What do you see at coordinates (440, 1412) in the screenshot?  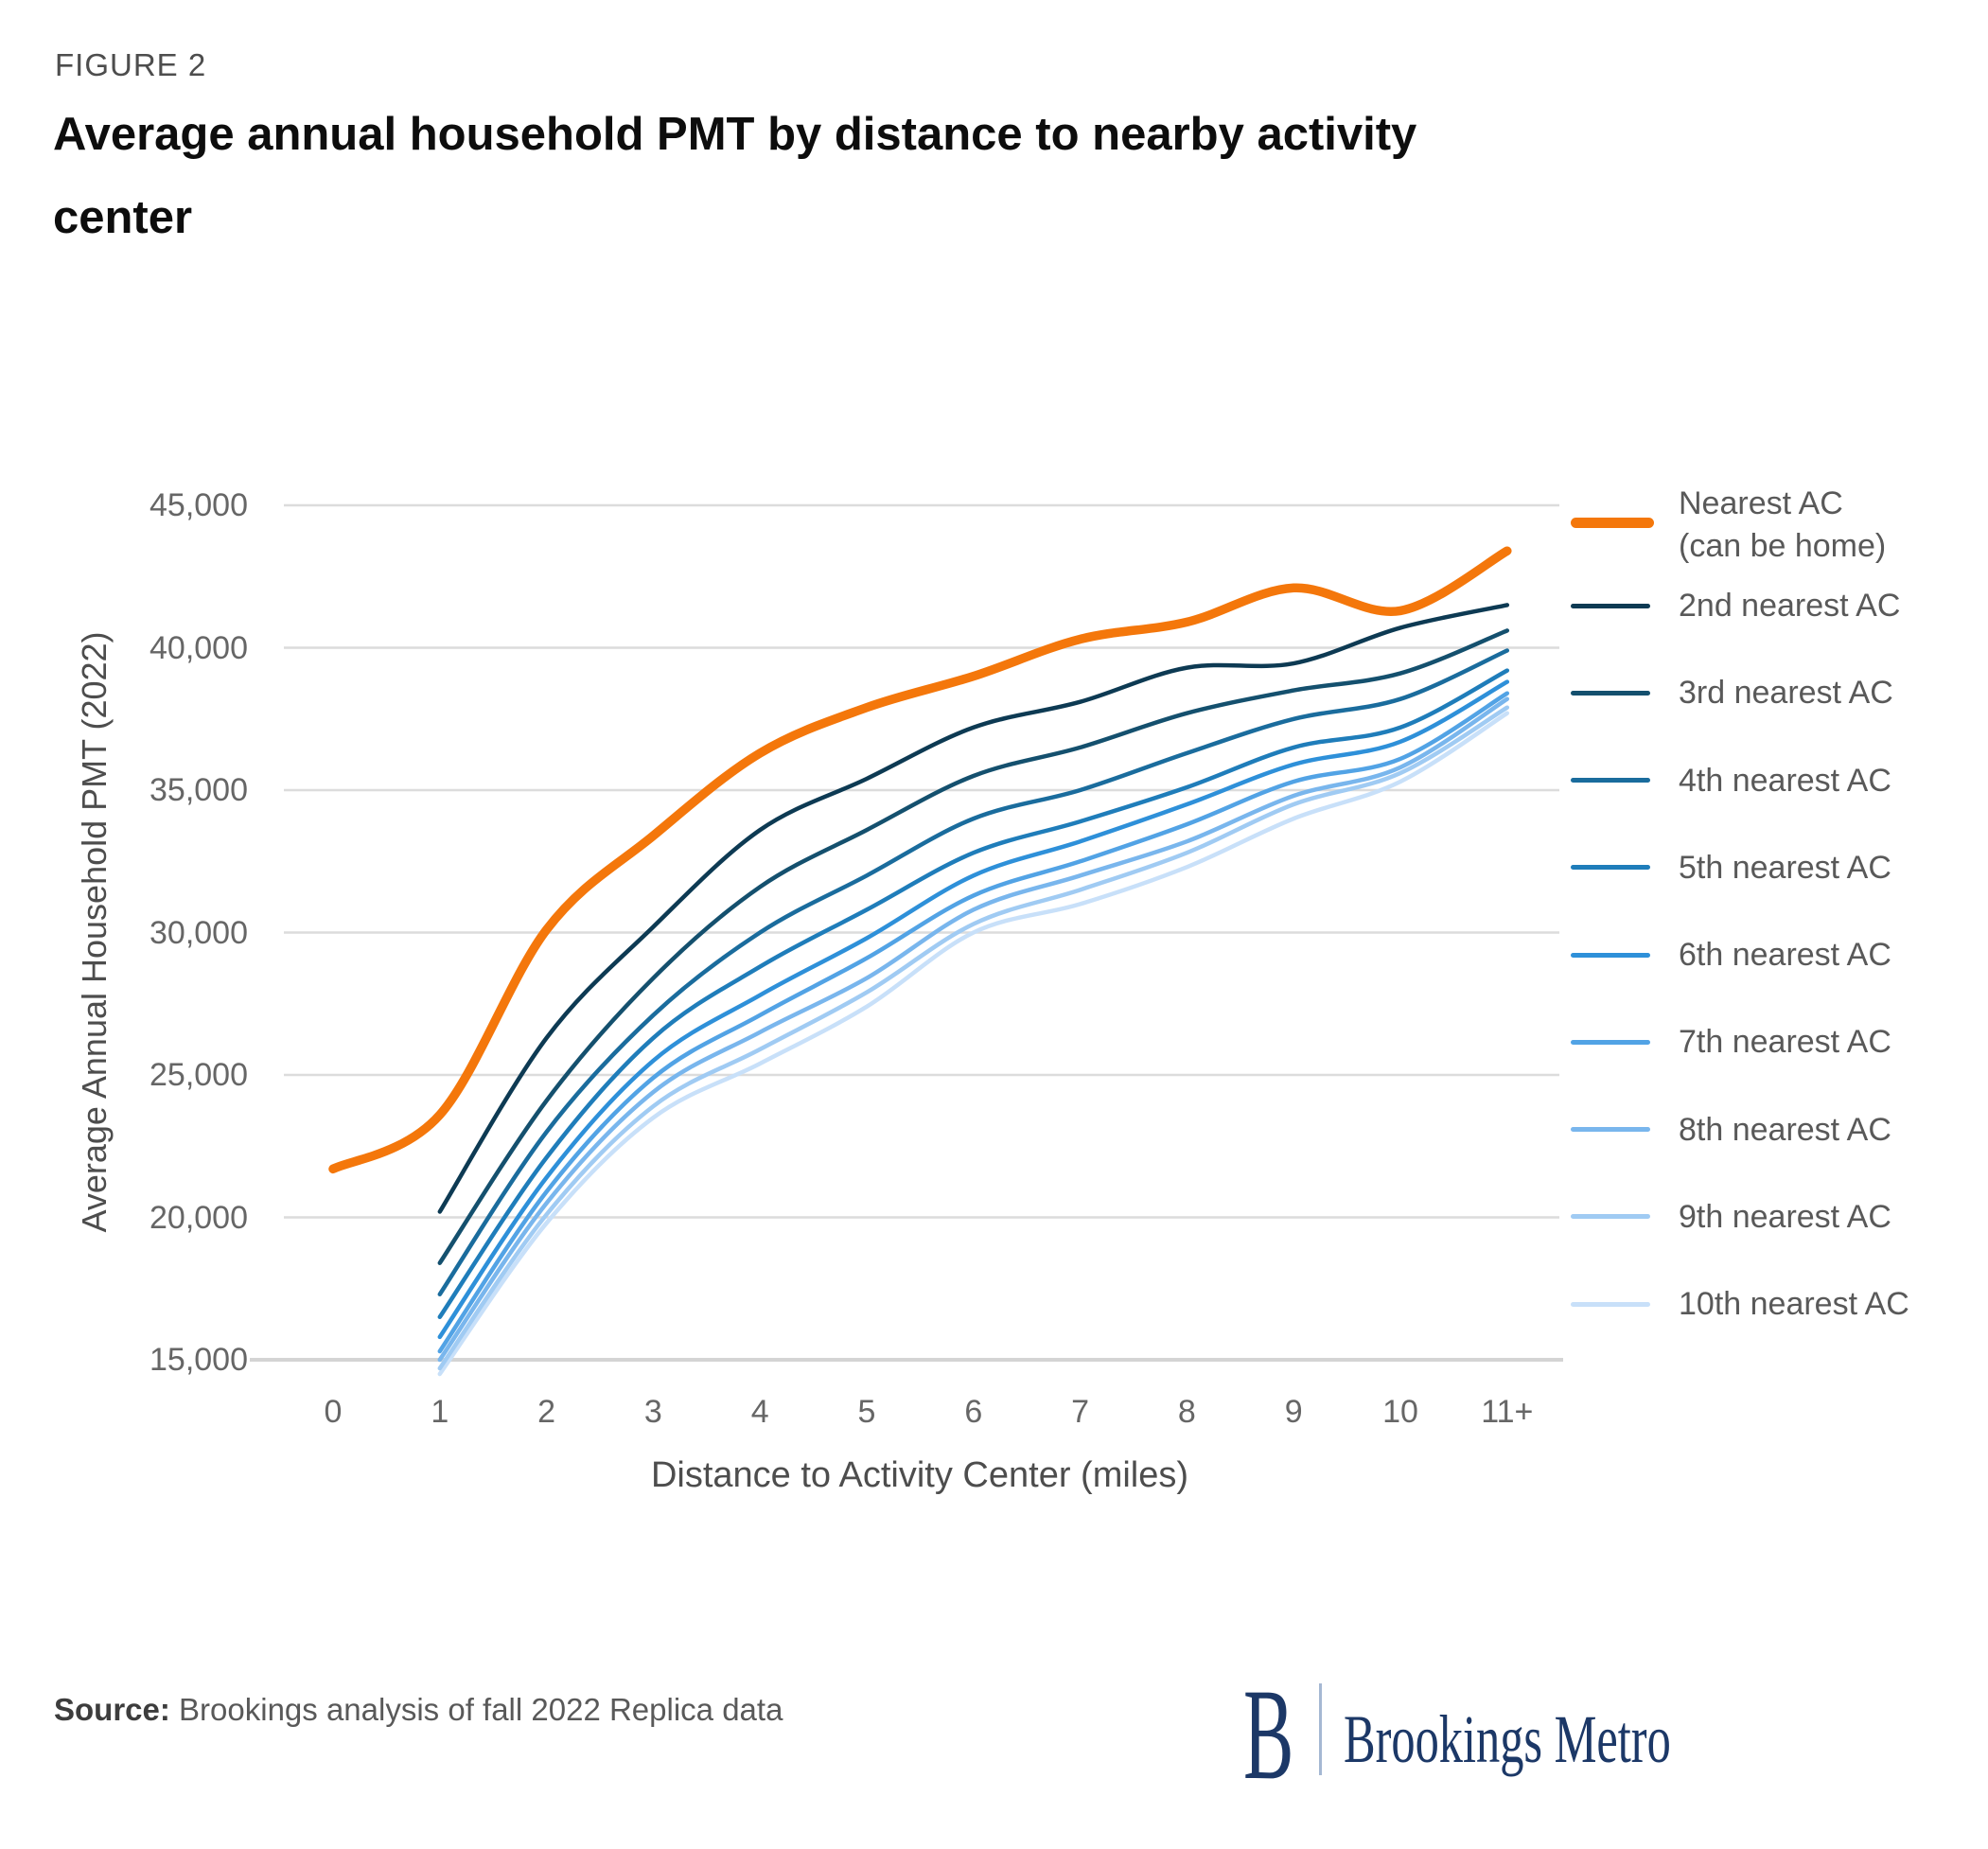 I see `x-tick-label: 1` at bounding box center [440, 1412].